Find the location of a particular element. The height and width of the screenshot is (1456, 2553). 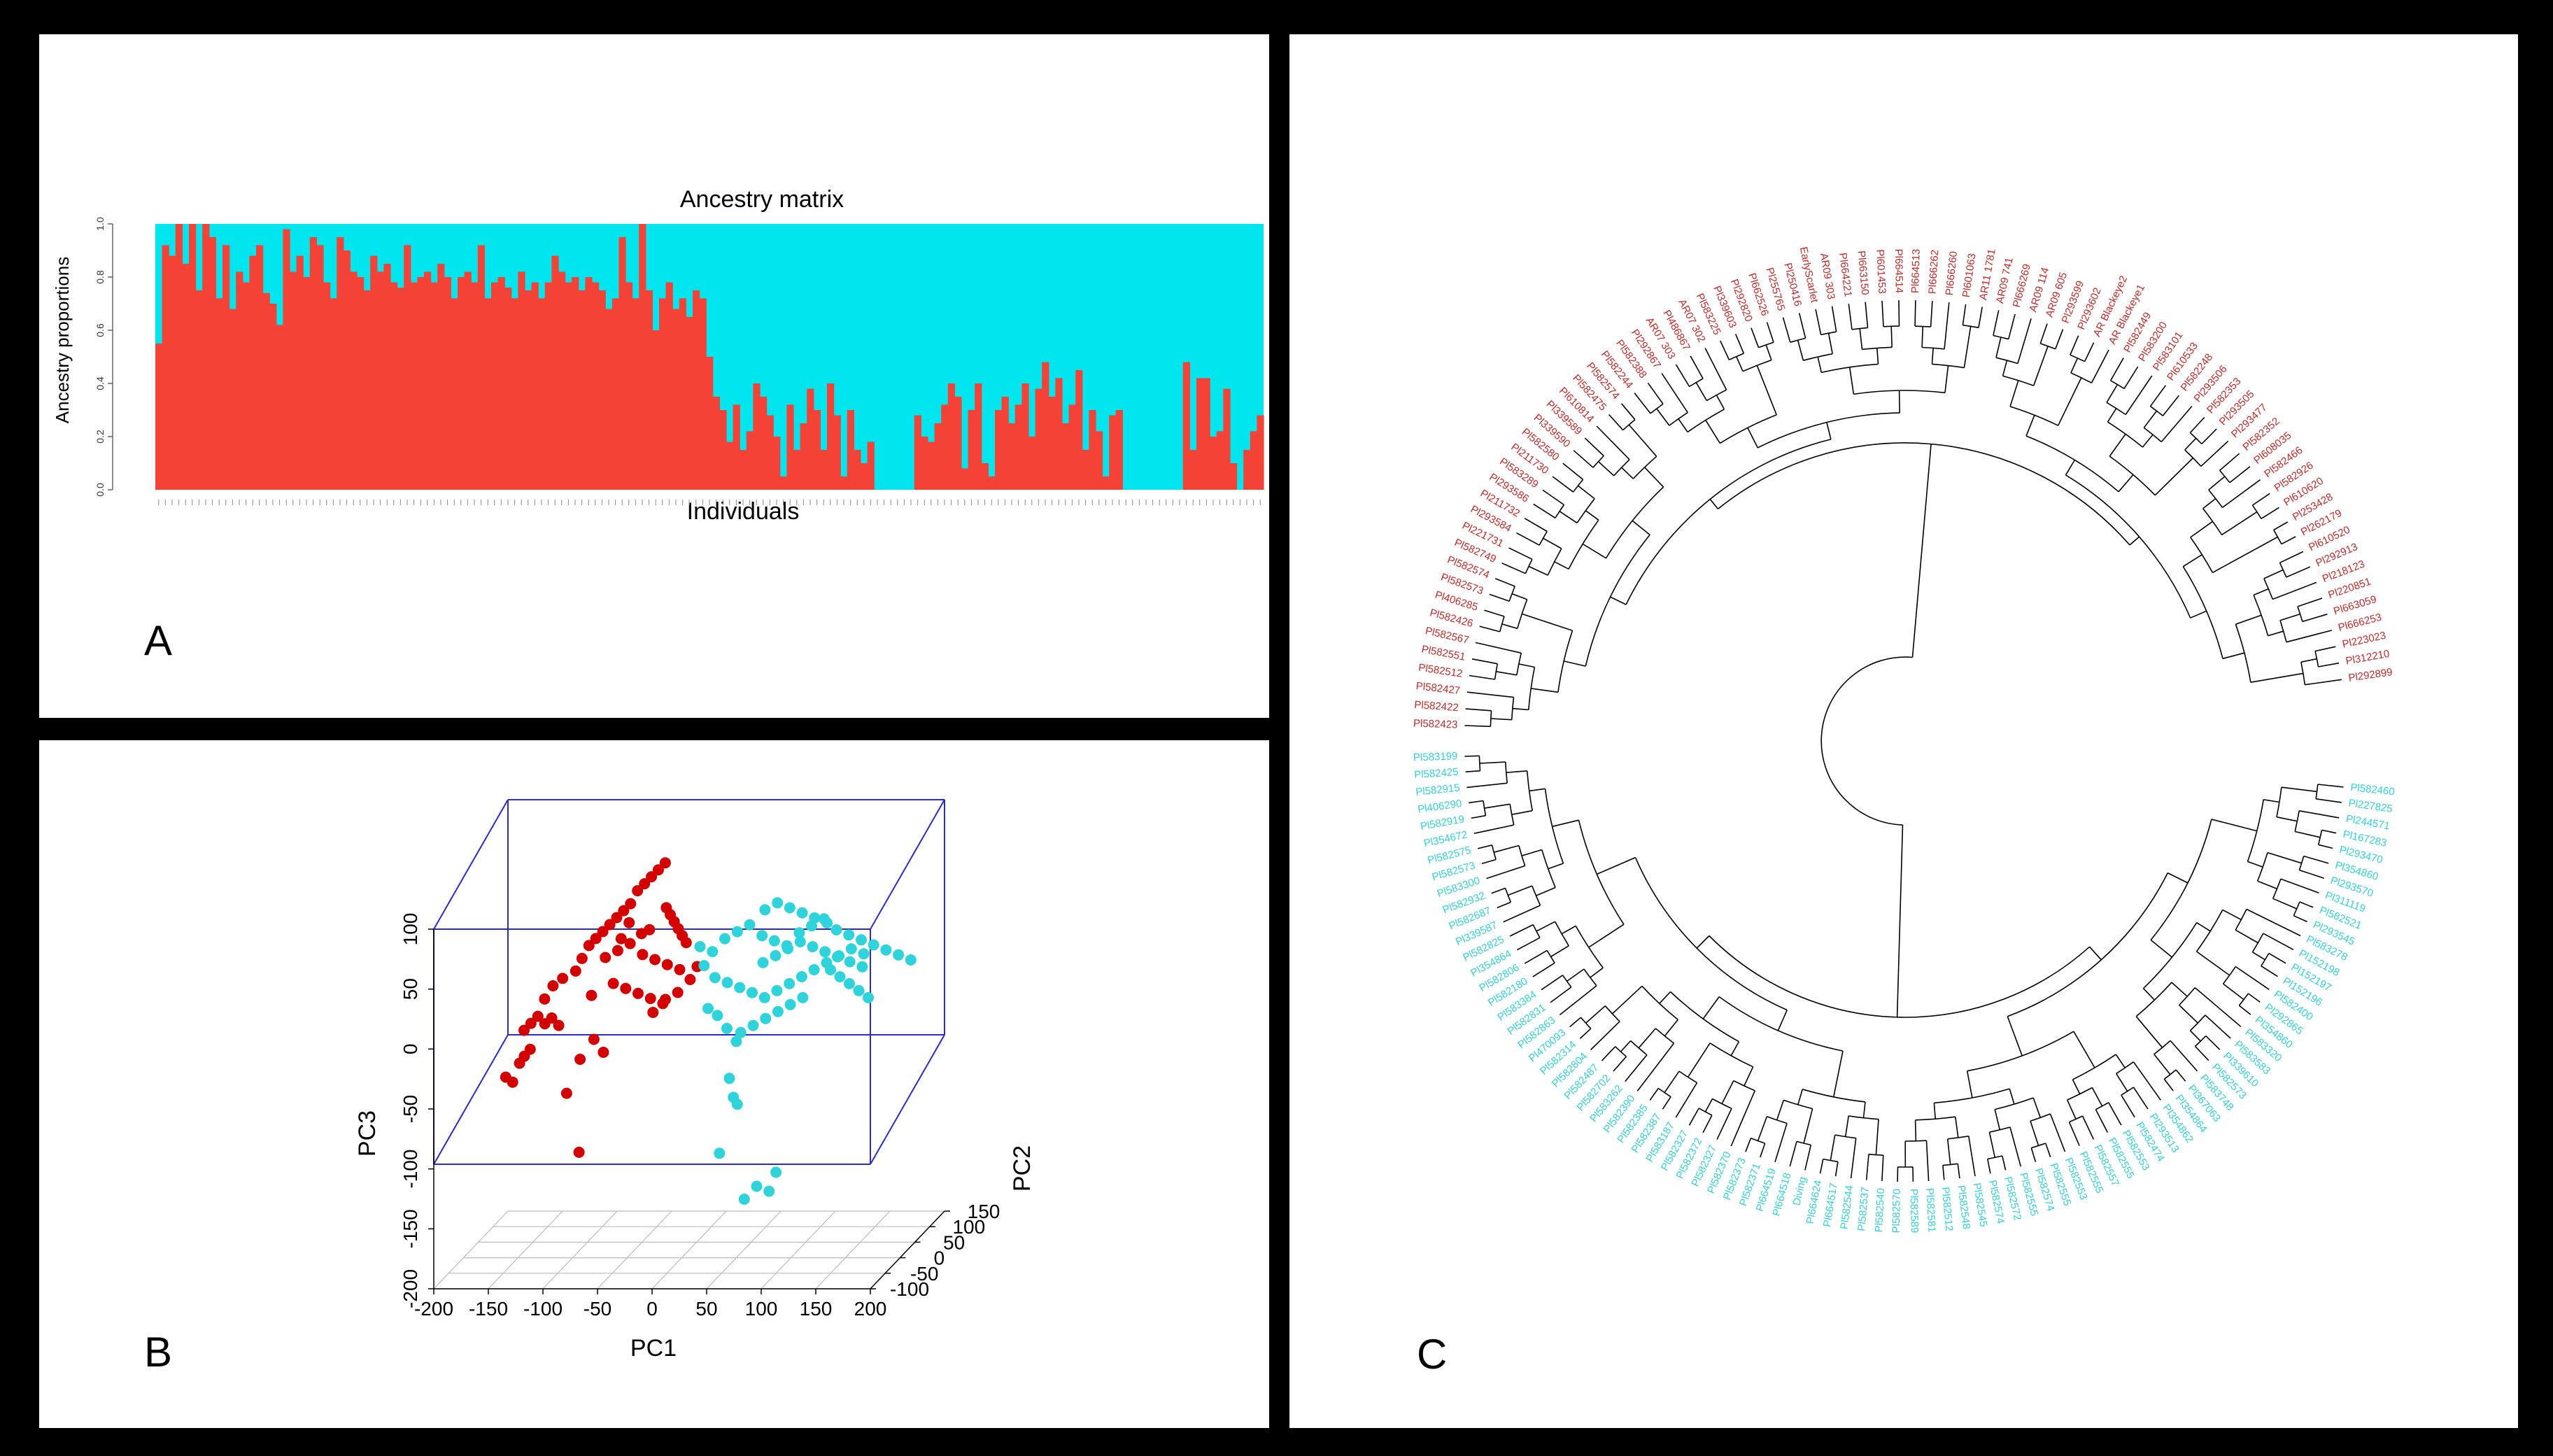

x-tick-label: 200 is located at coordinates (870, 1309).